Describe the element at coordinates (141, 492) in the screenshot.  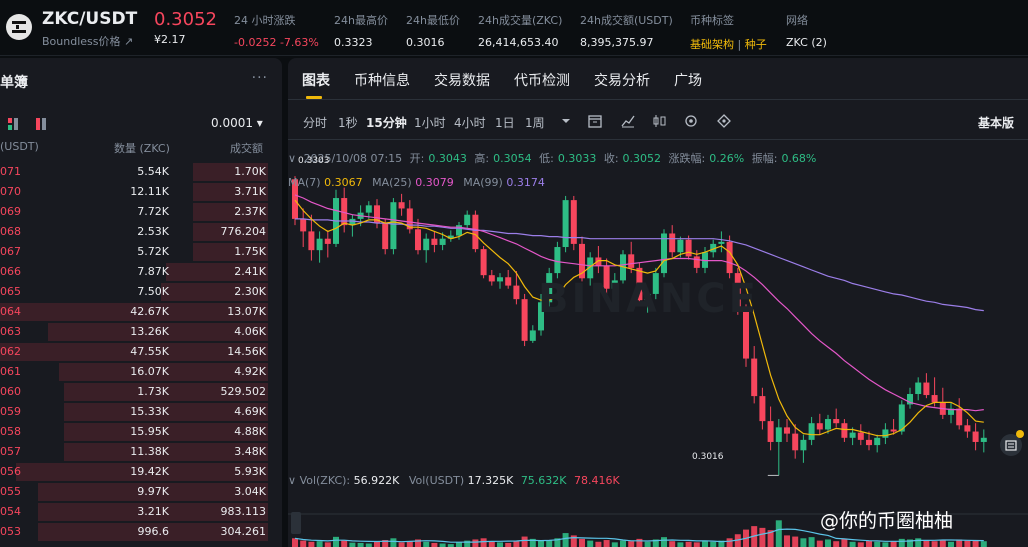
I see `ask-row: 055 9.97K 3.04K` at that location.